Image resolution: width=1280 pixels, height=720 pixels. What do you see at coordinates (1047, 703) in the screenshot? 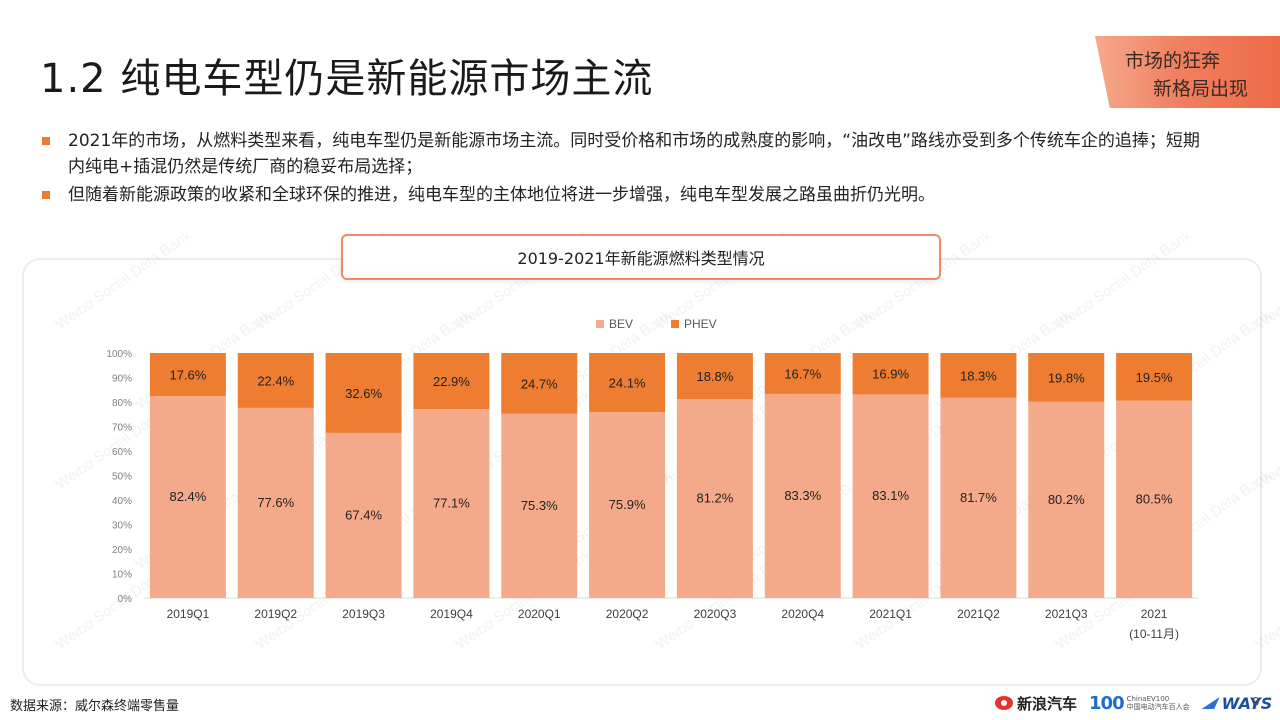
I see `sina-auto-logo-text: 新浪汽车` at bounding box center [1047, 703].